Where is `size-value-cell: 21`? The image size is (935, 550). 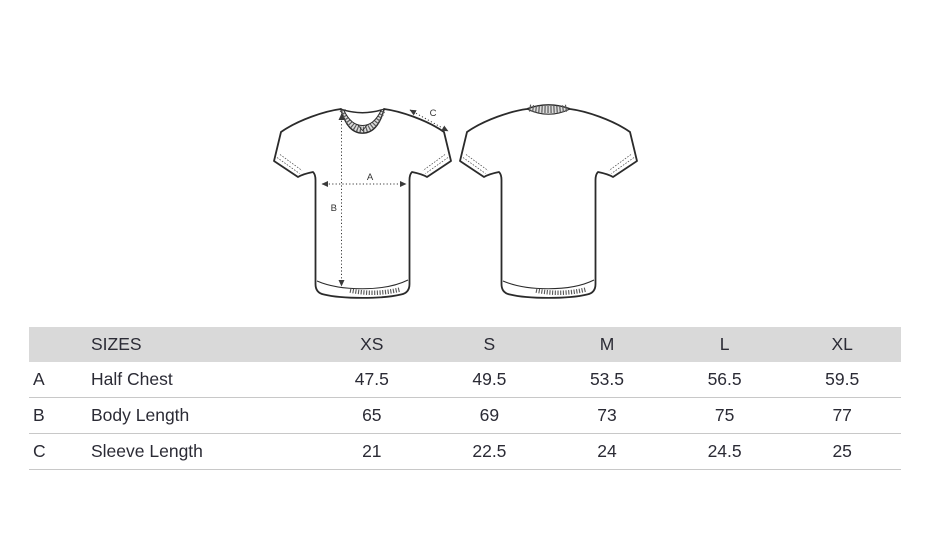
size-value-cell: 21 is located at coordinates (372, 450).